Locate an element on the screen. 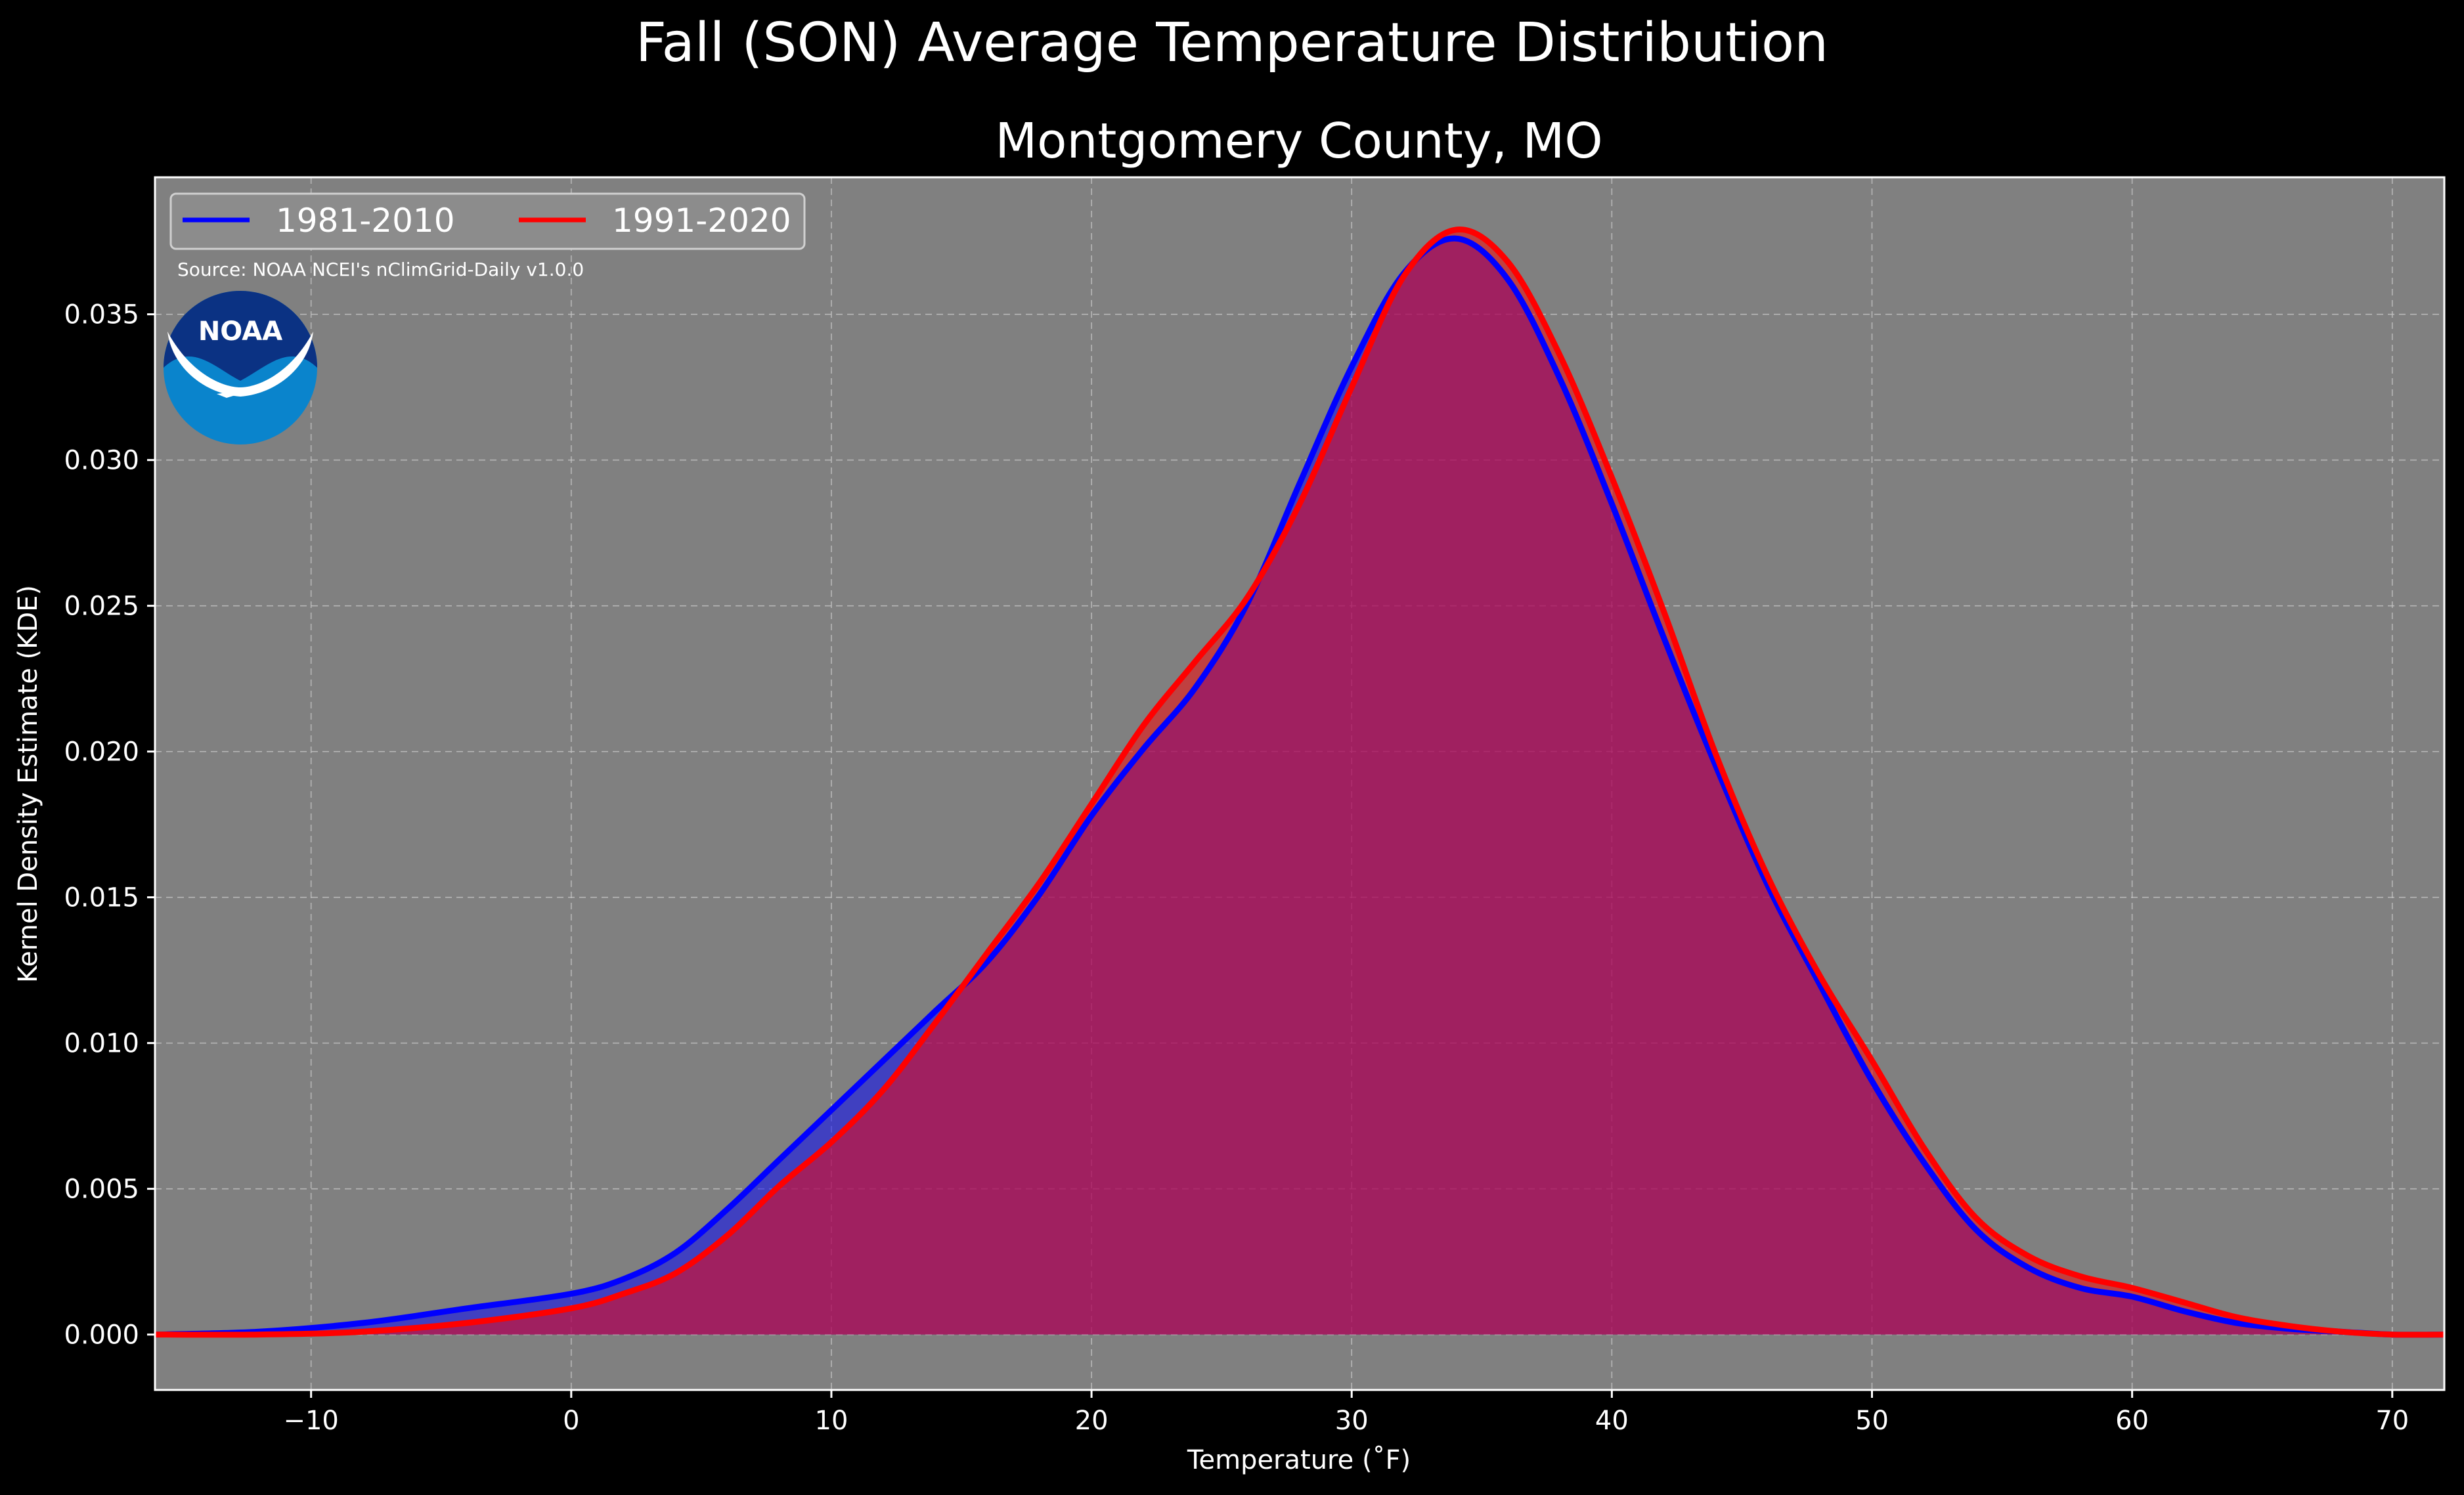 This screenshot has width=2464, height=1495. y-tick-label: 0.025 is located at coordinates (101, 607).